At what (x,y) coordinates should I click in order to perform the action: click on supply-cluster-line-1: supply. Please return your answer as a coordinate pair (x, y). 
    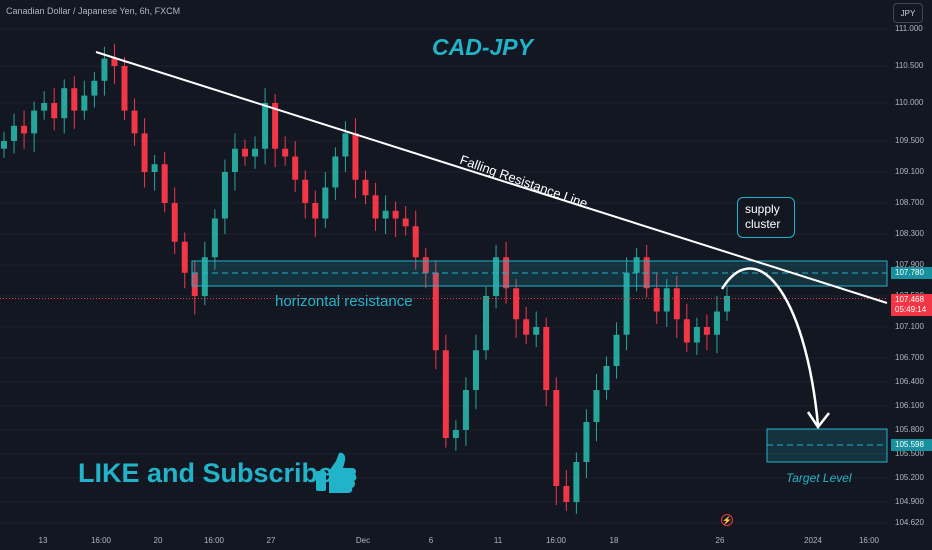
    Looking at the image, I should click on (762, 209).